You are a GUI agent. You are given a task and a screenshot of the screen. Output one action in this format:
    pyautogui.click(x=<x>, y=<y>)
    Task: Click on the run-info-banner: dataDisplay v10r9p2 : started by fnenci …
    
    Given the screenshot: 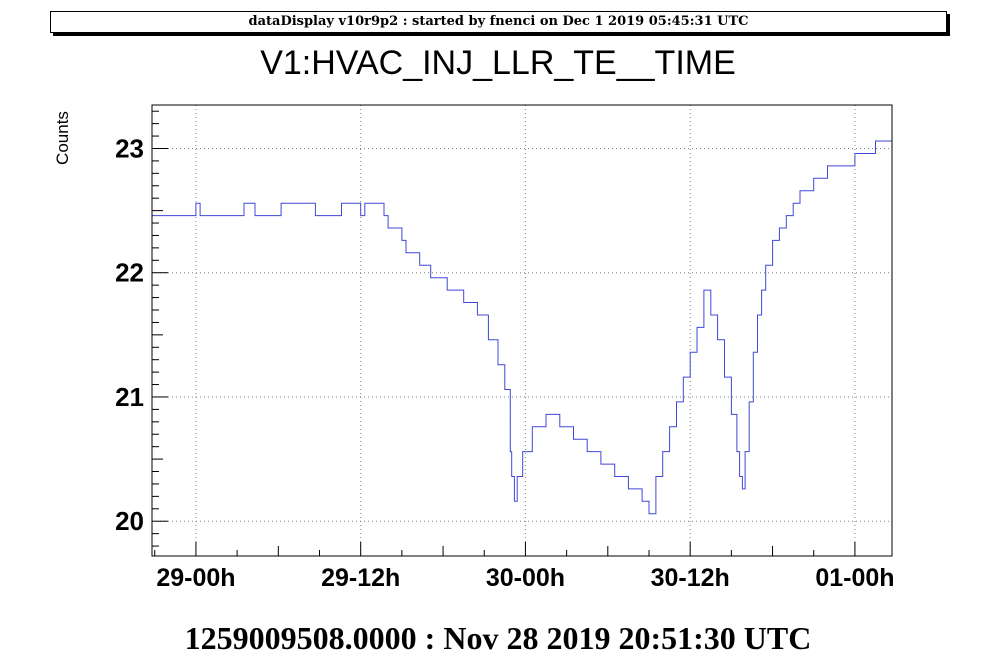 What is the action you would take?
    pyautogui.click(x=498, y=22)
    